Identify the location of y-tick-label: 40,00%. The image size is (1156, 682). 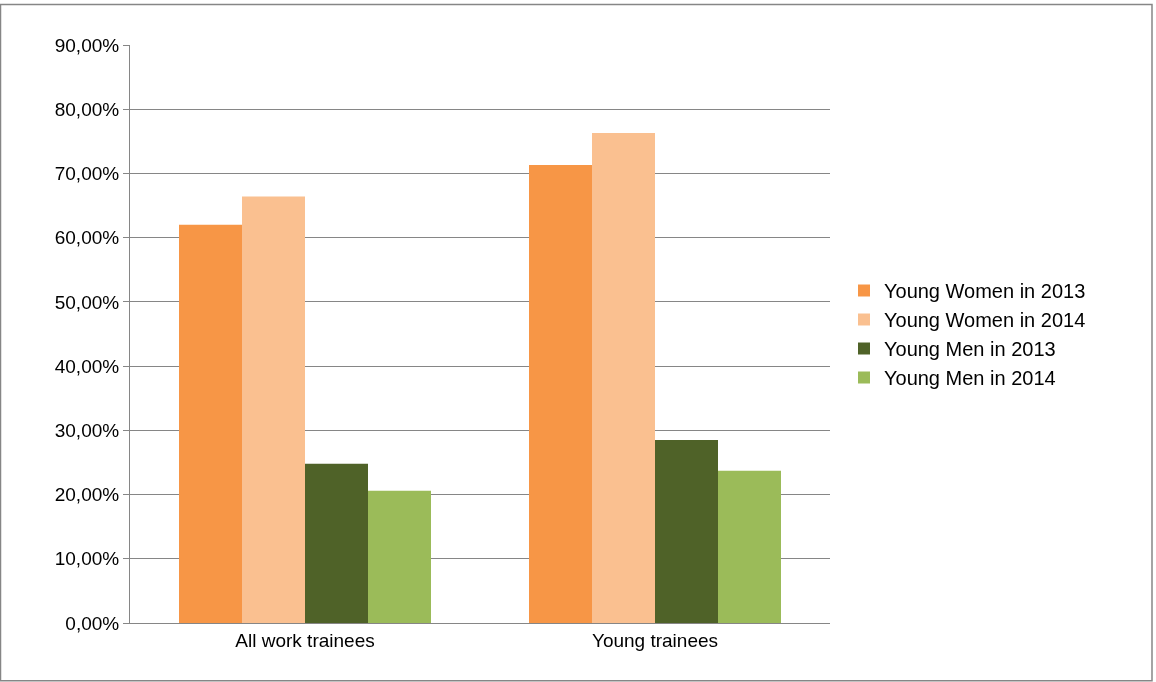
(87, 366).